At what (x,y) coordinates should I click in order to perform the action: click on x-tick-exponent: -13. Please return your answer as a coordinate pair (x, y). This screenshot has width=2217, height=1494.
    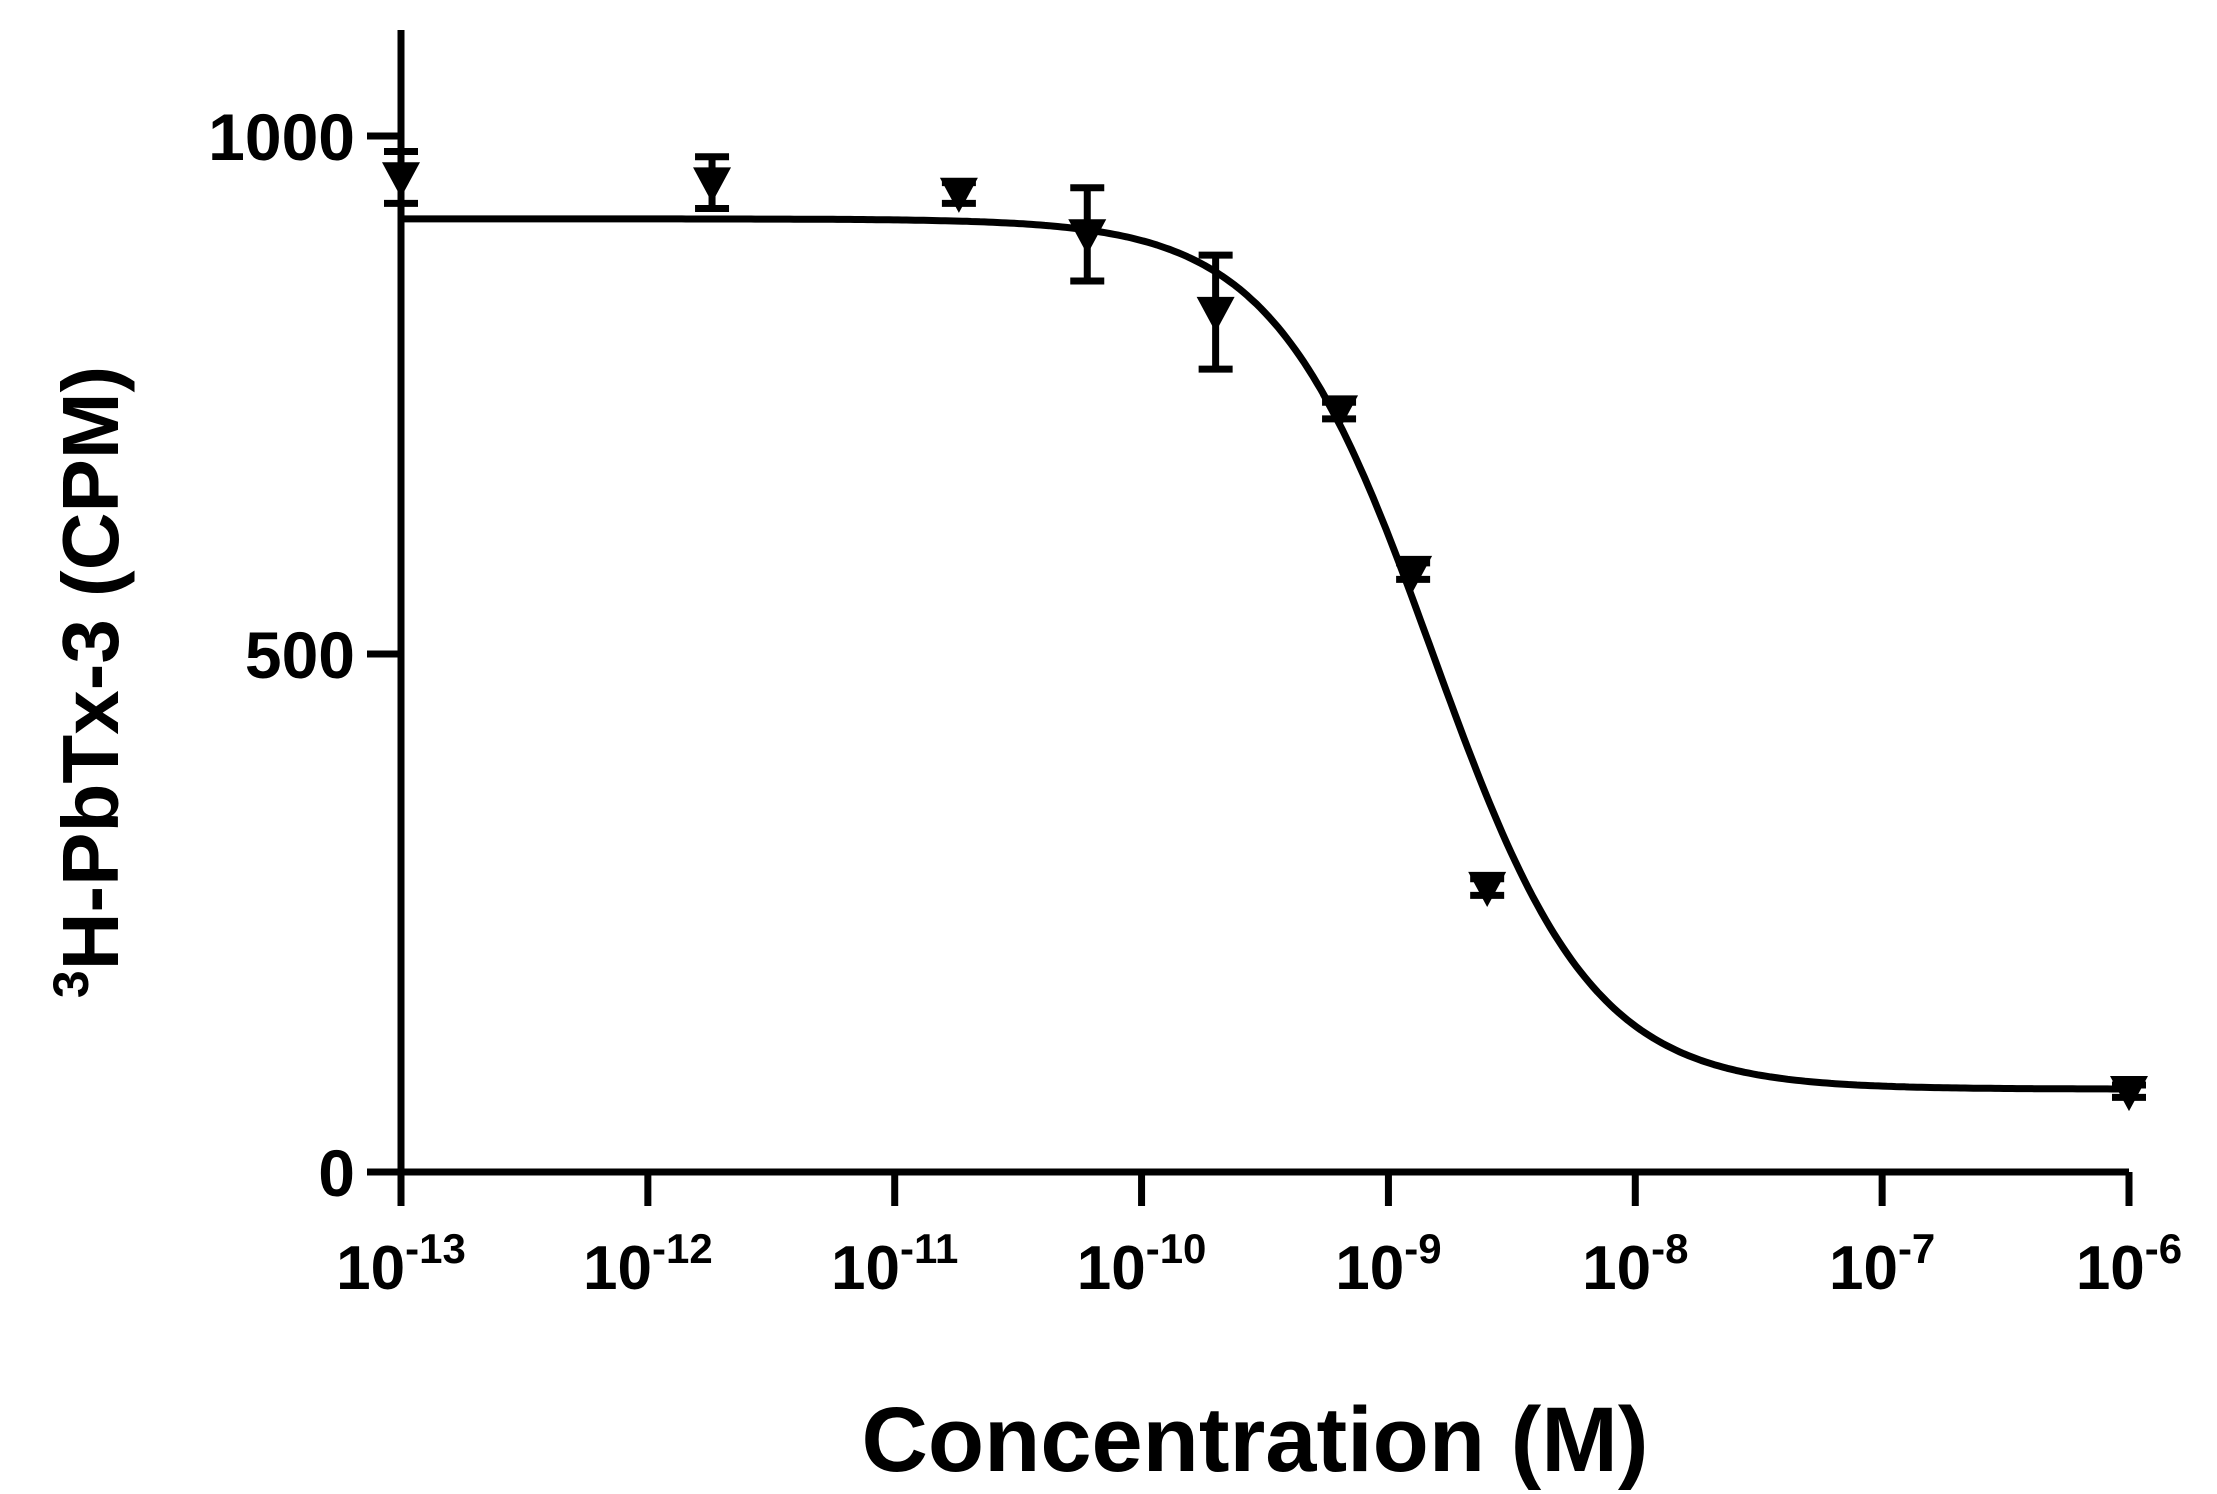
    Looking at the image, I should click on (435, 1248).